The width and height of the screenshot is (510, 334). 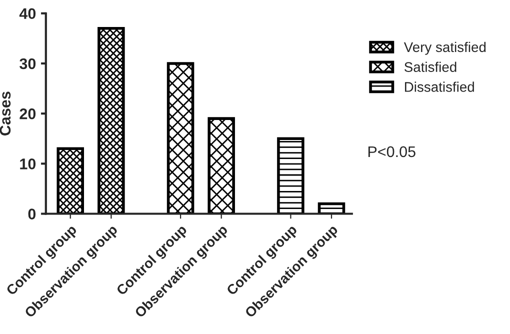 I want to click on y-tick-label: 20, so click(x=28, y=114).